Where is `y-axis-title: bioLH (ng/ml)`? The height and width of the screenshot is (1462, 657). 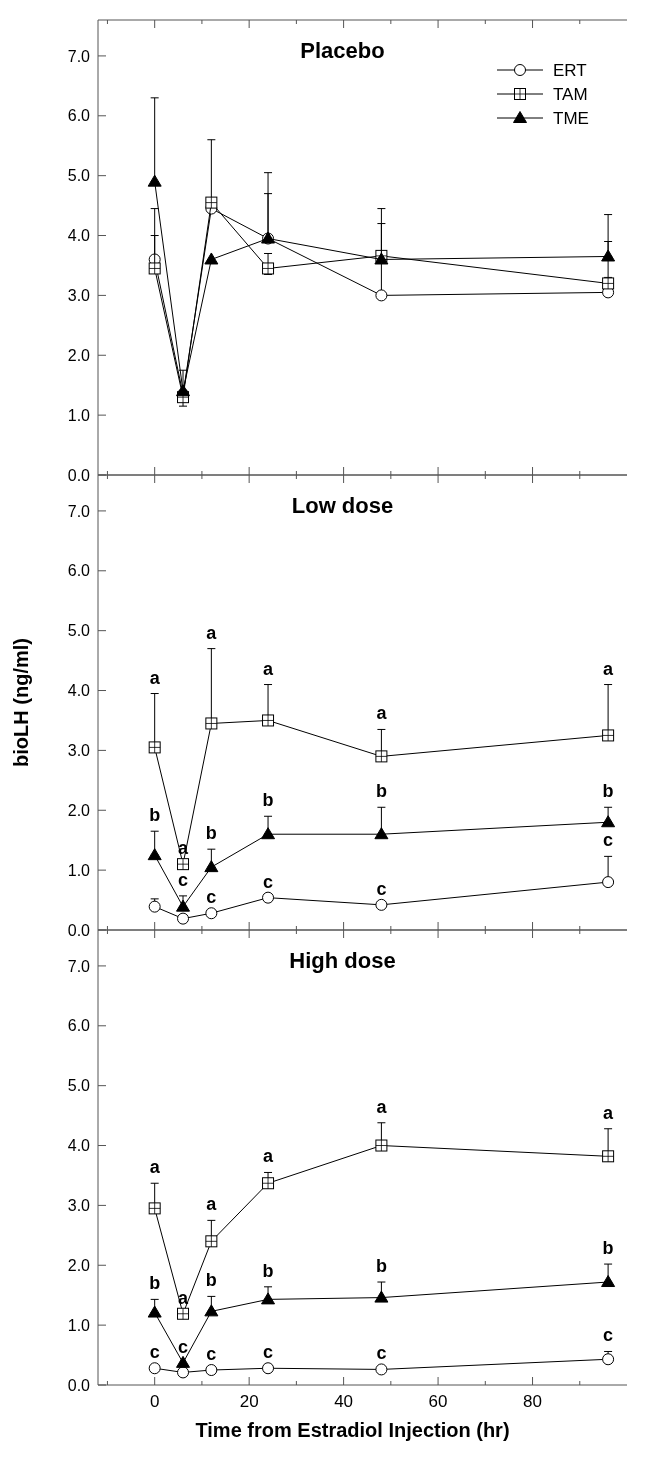
y-axis-title: bioLH (ng/ml) is located at coordinates (21, 702).